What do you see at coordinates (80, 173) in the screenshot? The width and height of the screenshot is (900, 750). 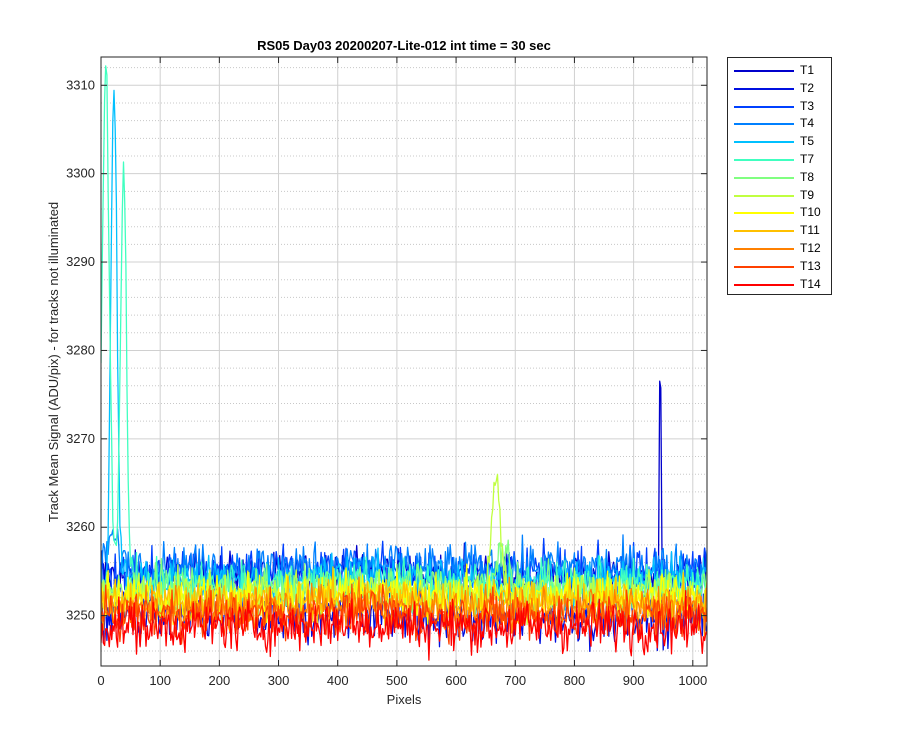 I see `y-tick-label: 3300` at bounding box center [80, 173].